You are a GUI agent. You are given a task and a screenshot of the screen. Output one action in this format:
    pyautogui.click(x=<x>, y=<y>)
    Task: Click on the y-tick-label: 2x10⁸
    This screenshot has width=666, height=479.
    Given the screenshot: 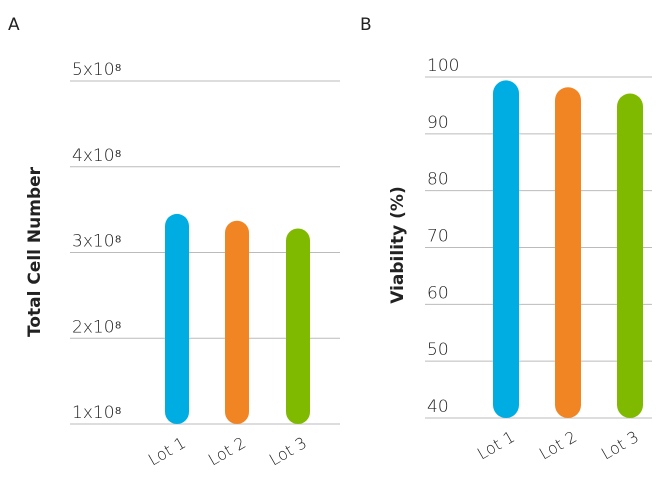 What is the action you would take?
    pyautogui.click(x=97, y=327)
    